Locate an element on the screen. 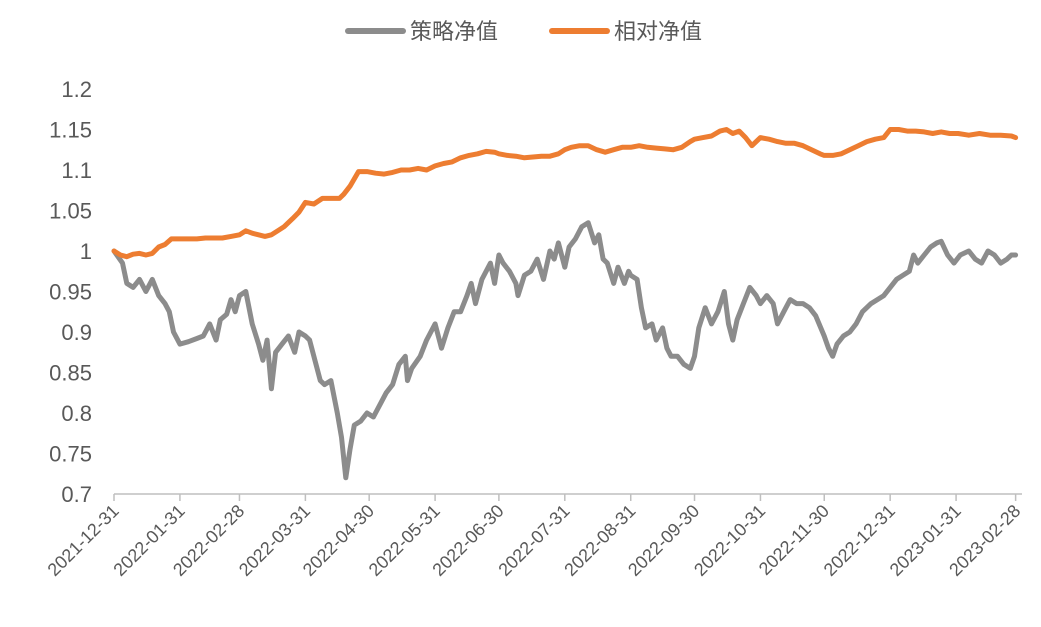 The height and width of the screenshot is (627, 1041). legend-label-1: 策略净值 is located at coordinates (454, 32).